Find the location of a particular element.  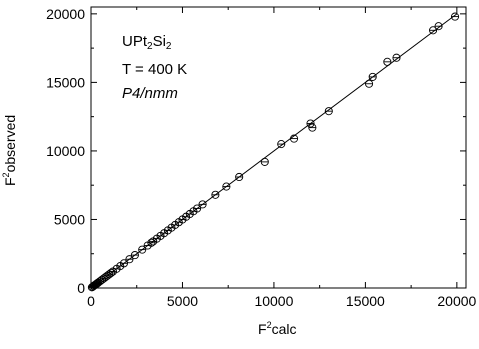

compound-base: UPt is located at coordinates (135, 41).